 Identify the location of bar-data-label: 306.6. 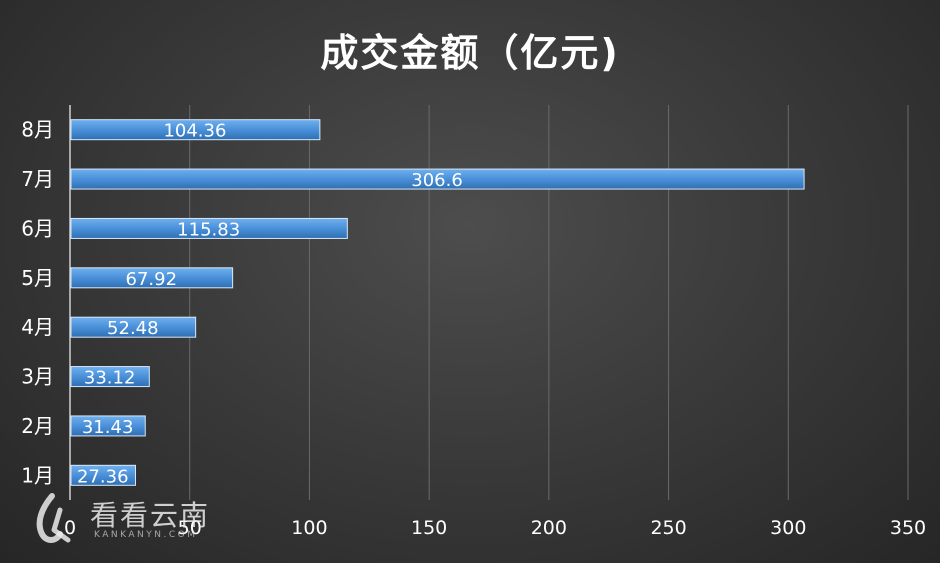
(437, 180).